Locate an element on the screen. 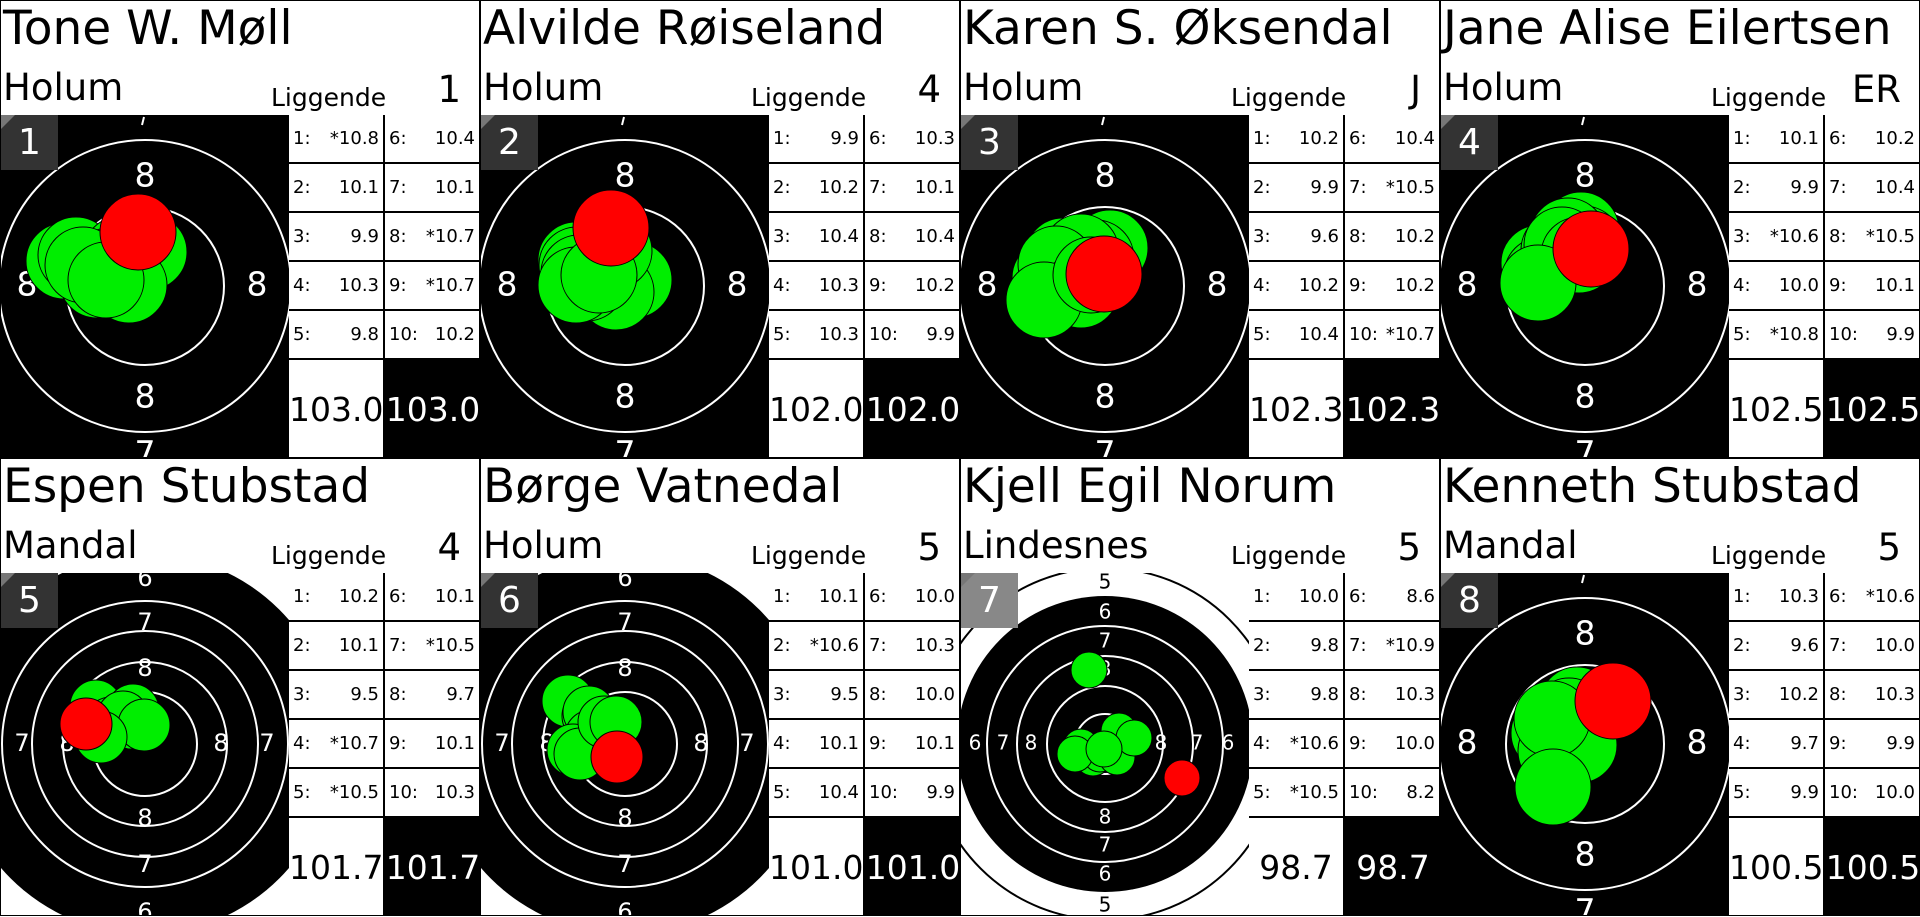  shooter-name: Alvilde Røiseland is located at coordinates (684, 28).